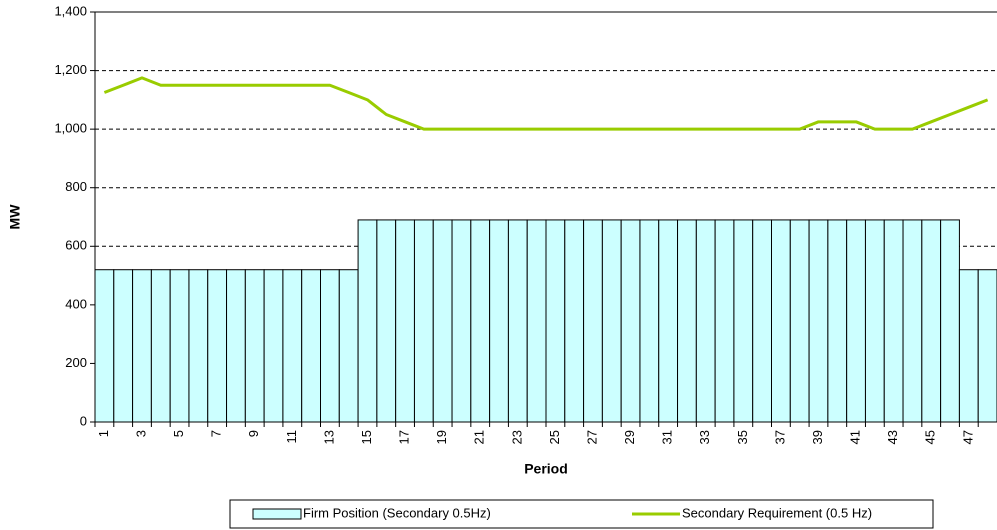  Describe the element at coordinates (140, 433) in the screenshot. I see `x-tick-label: 3` at that location.